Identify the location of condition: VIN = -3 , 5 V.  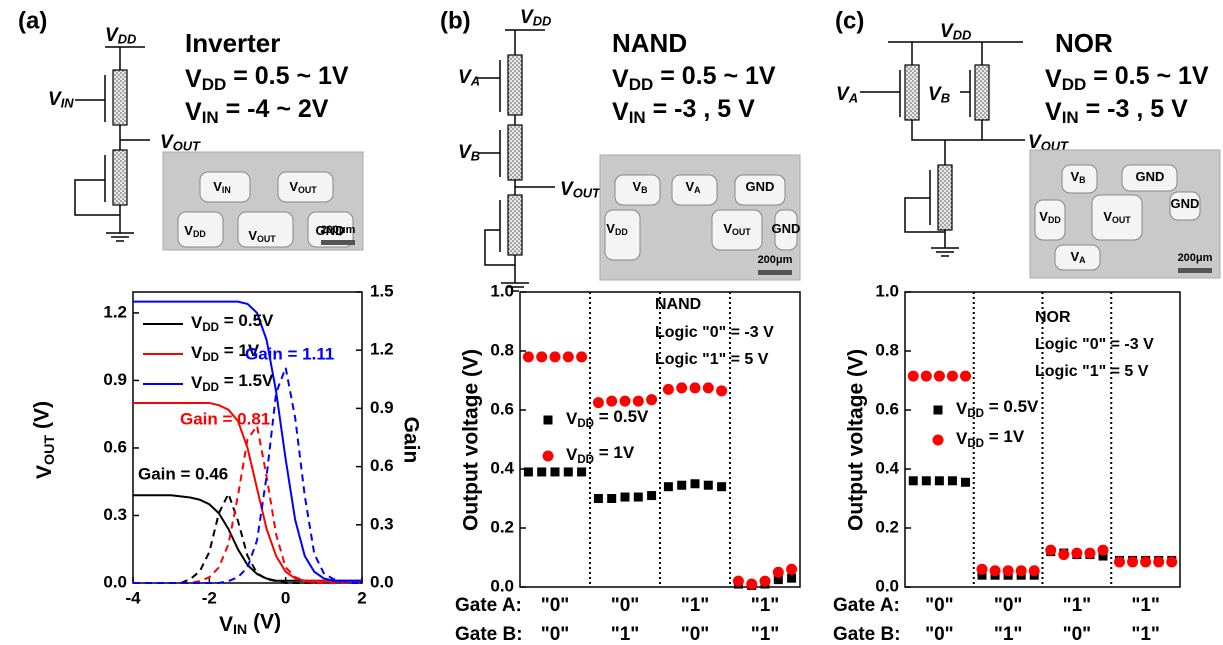
(683, 111).